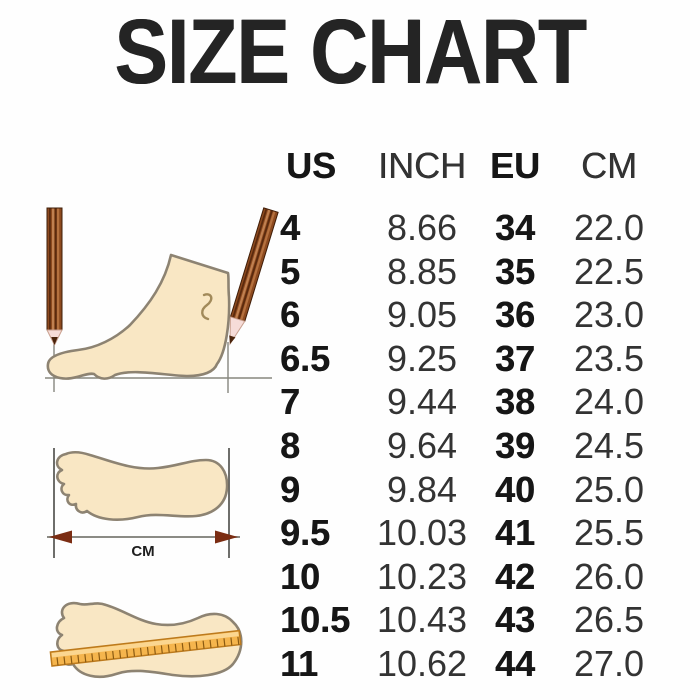  I want to click on cell-inch: 9.05, so click(422, 315).